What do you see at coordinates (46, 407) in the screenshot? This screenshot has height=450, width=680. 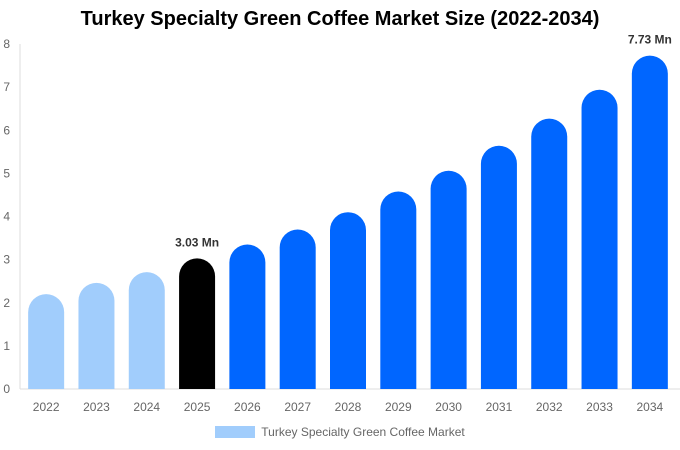 I see `x-tick-label: 2022` at bounding box center [46, 407].